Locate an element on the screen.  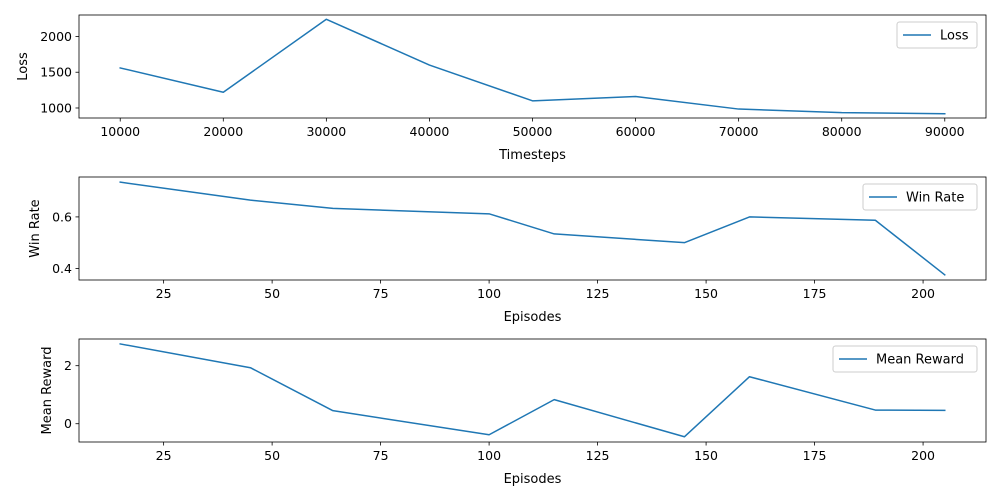
legend-label: Mean Reward is located at coordinates (920, 360).